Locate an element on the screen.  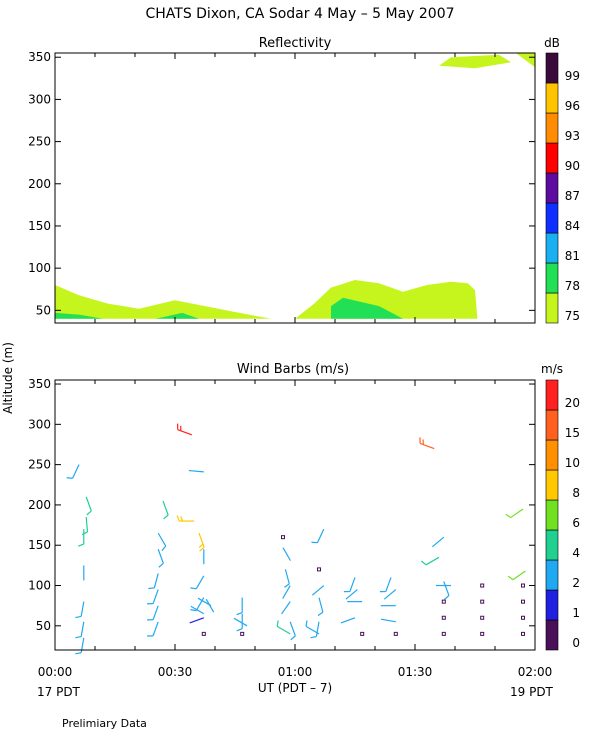
reflectivity-y-tick-label: 150 is located at coordinates (39, 226).